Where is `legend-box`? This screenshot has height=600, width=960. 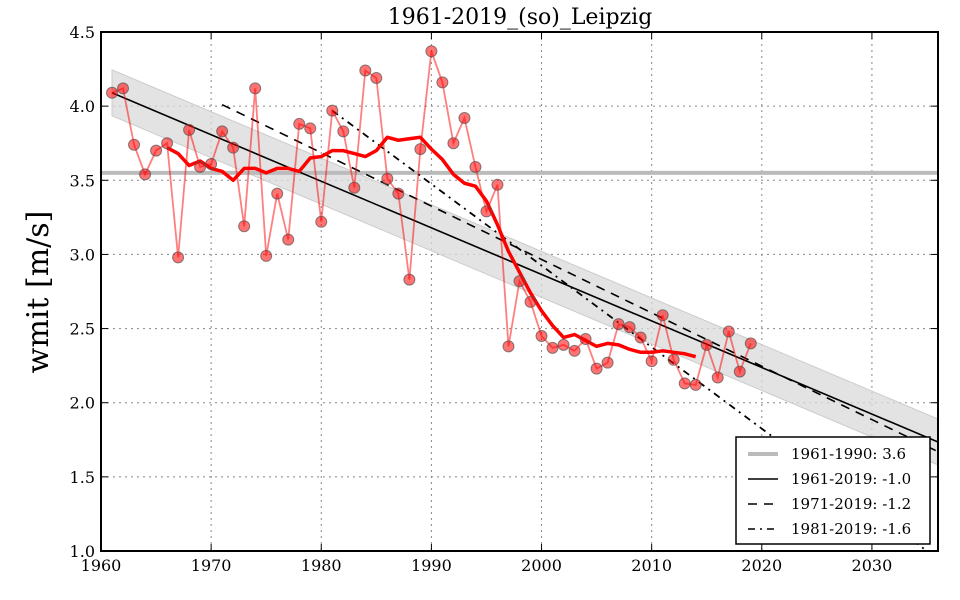
legend-box is located at coordinates (833, 490).